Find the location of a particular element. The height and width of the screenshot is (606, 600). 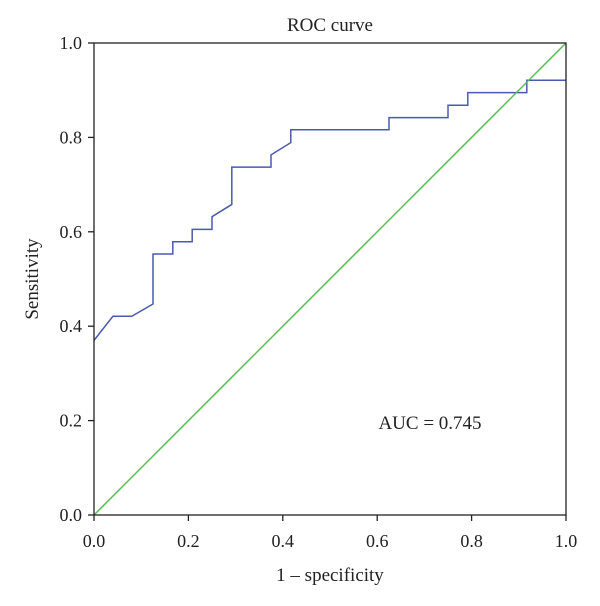

x-tick-label: 1.0 is located at coordinates (566, 541).